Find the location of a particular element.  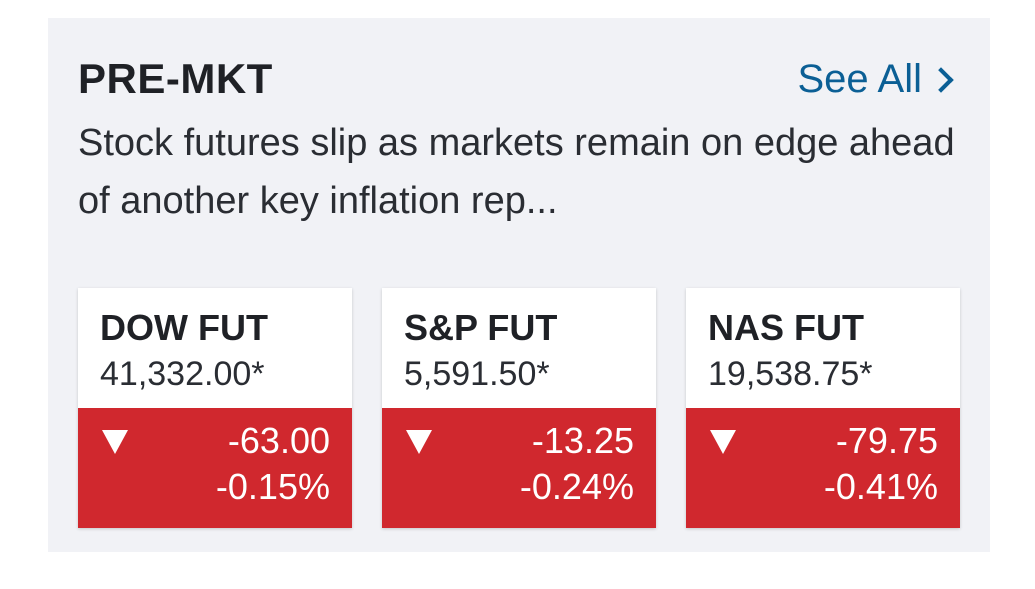

futures-price: 5,591.50* is located at coordinates (477, 374).